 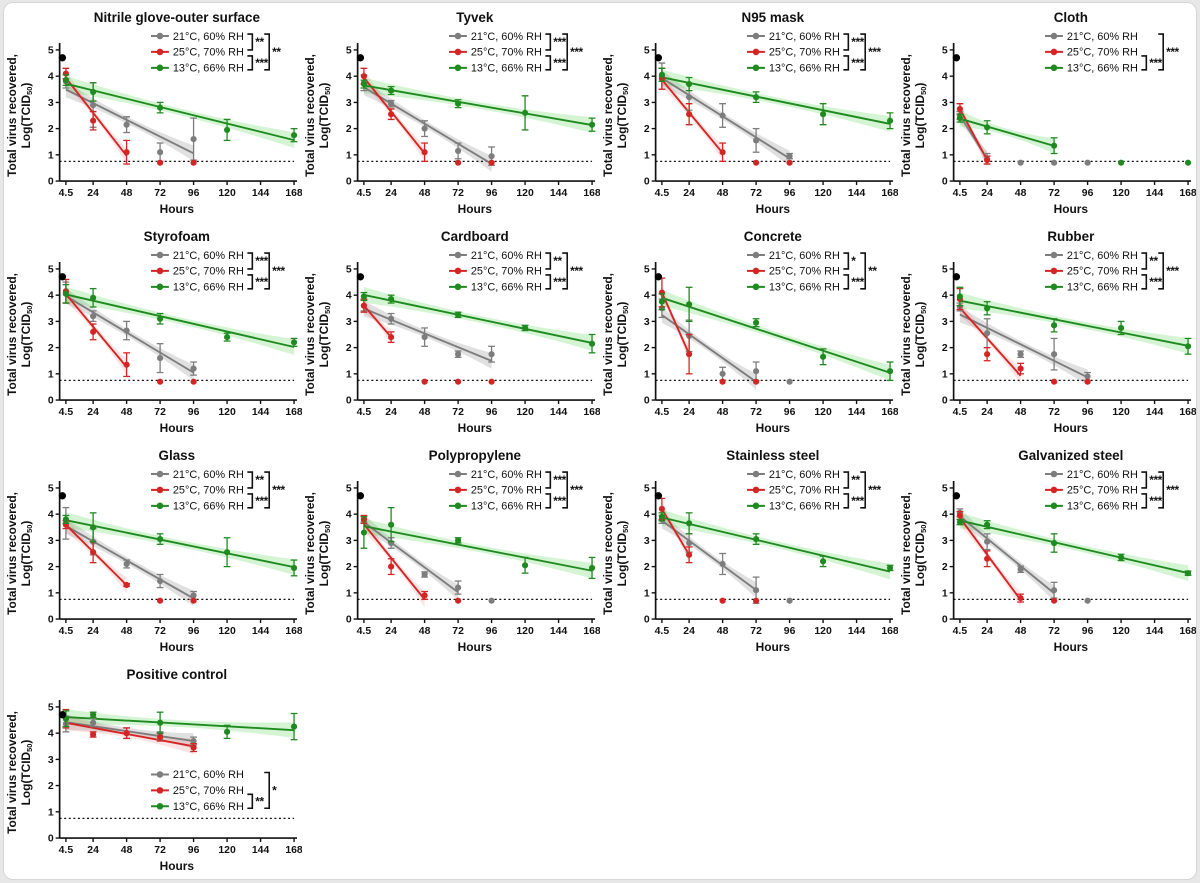 What do you see at coordinates (872, 271) in the screenshot?
I see `sig-bracket-overall-stars: **` at bounding box center [872, 271].